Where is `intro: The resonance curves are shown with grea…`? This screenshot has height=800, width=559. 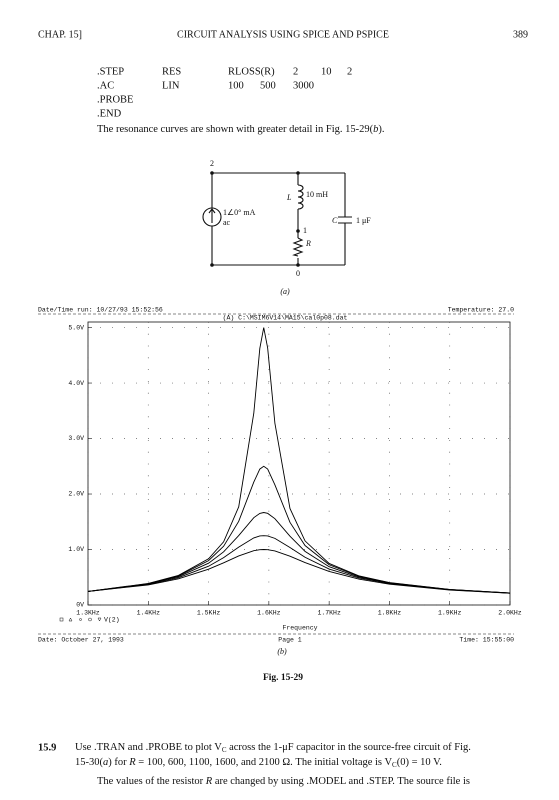 intro: The resonance curves are shown with grea… is located at coordinates (241, 129).